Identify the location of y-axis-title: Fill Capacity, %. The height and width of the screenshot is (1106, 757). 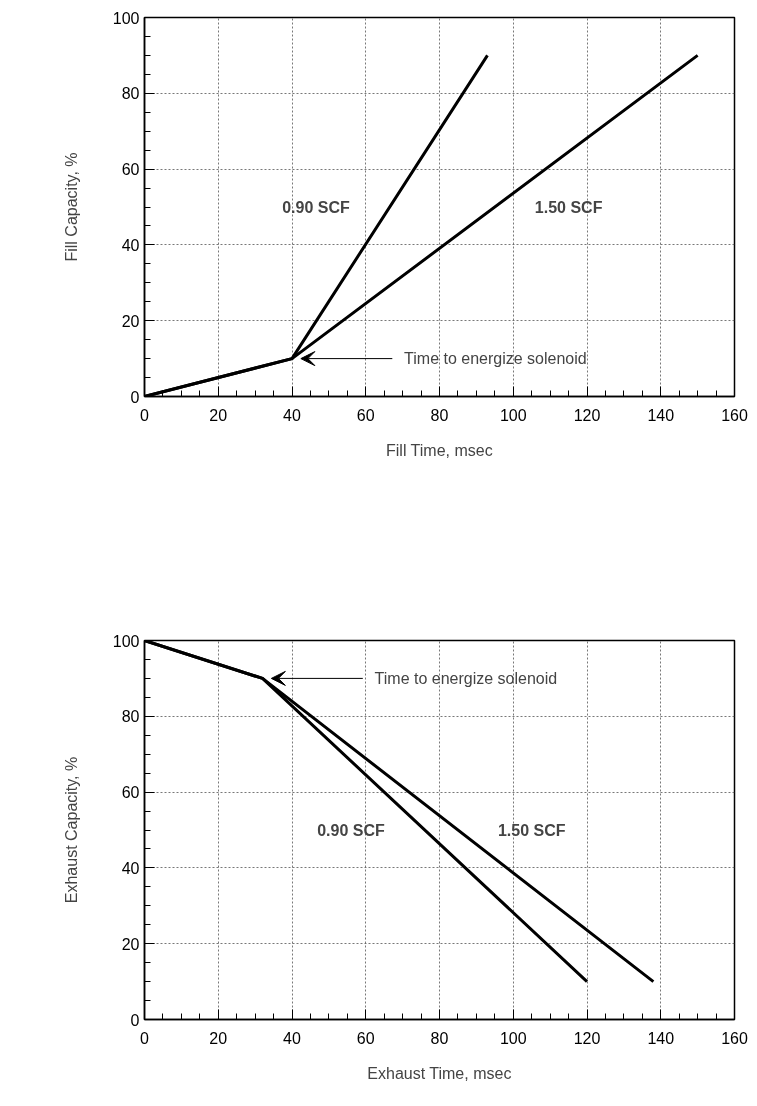
(71, 207).